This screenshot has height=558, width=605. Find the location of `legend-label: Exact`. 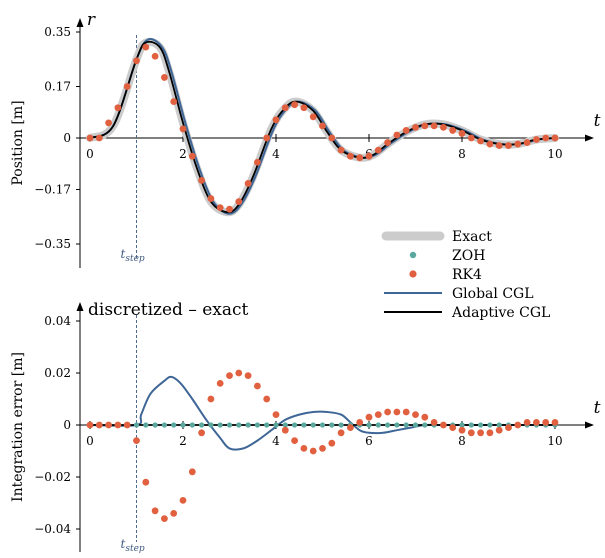

legend-label: Exact is located at coordinates (472, 237).